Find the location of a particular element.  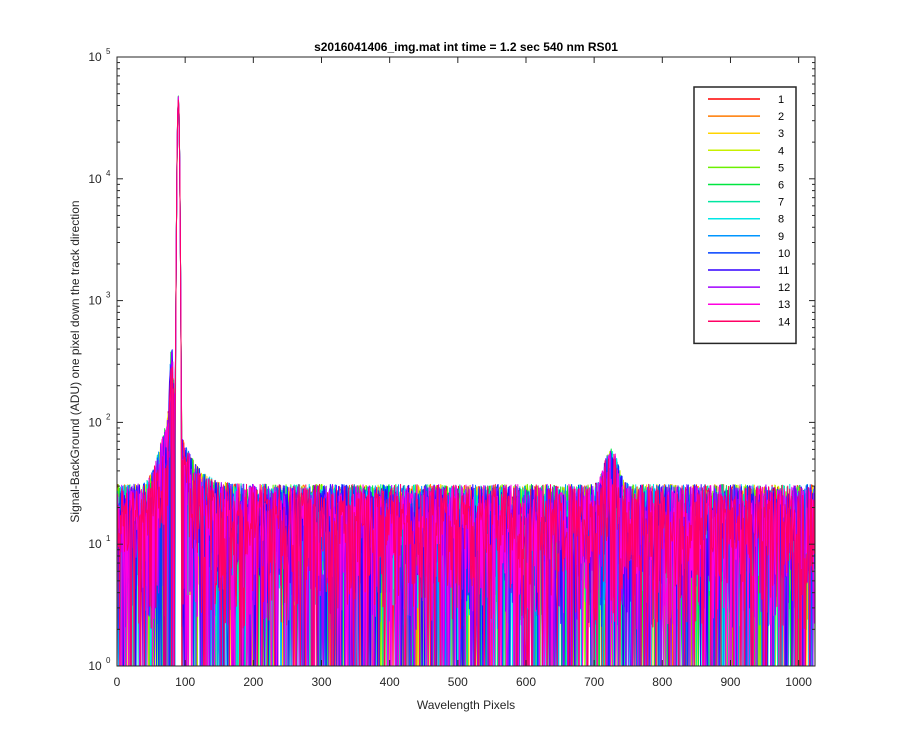

legend-entry-label: 6 is located at coordinates (781, 186).